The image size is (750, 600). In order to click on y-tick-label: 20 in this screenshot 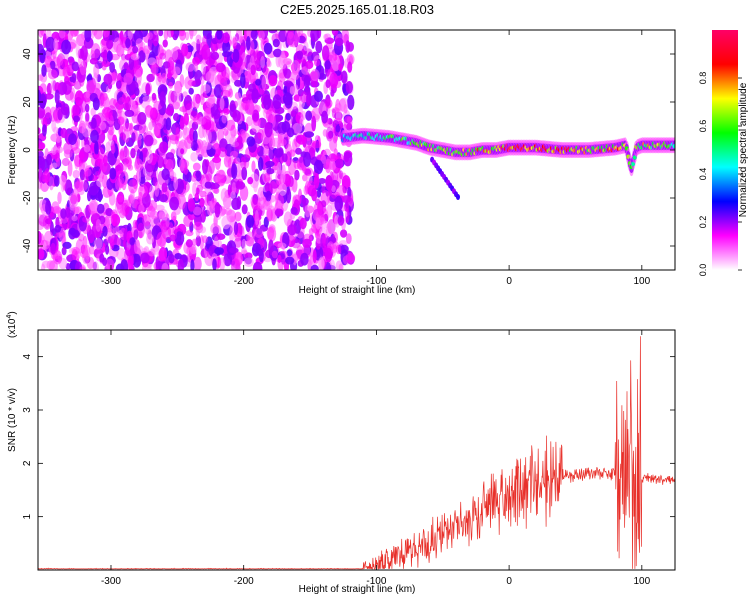, I will do `click(27, 102)`.